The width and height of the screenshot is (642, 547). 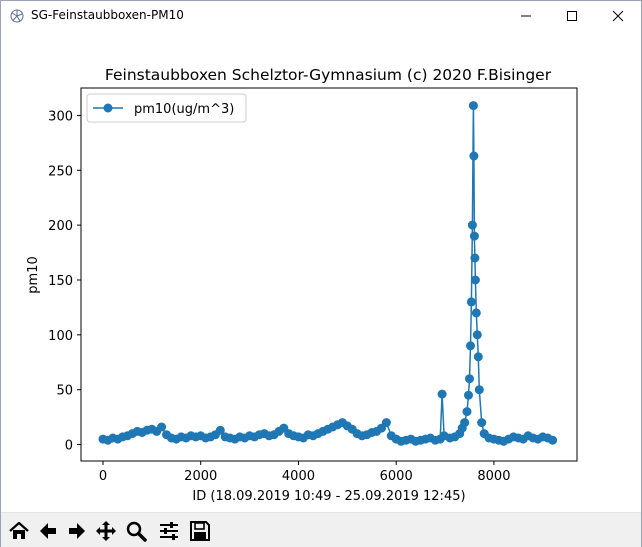 I want to click on save-icon, so click(x=199, y=530).